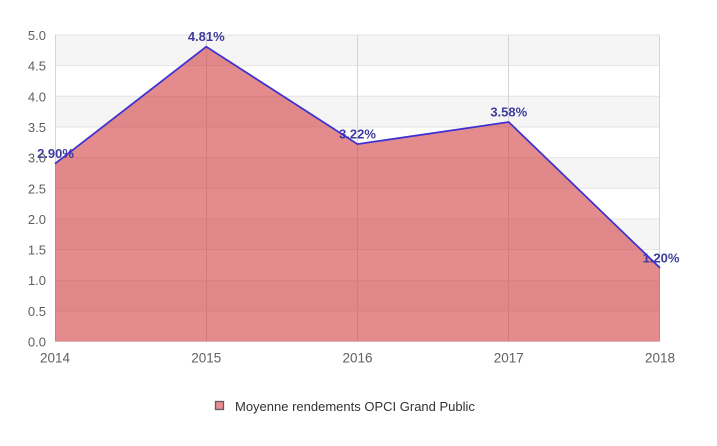 This screenshot has height=446, width=717. I want to click on svg-text: 4.0, so click(37, 96).